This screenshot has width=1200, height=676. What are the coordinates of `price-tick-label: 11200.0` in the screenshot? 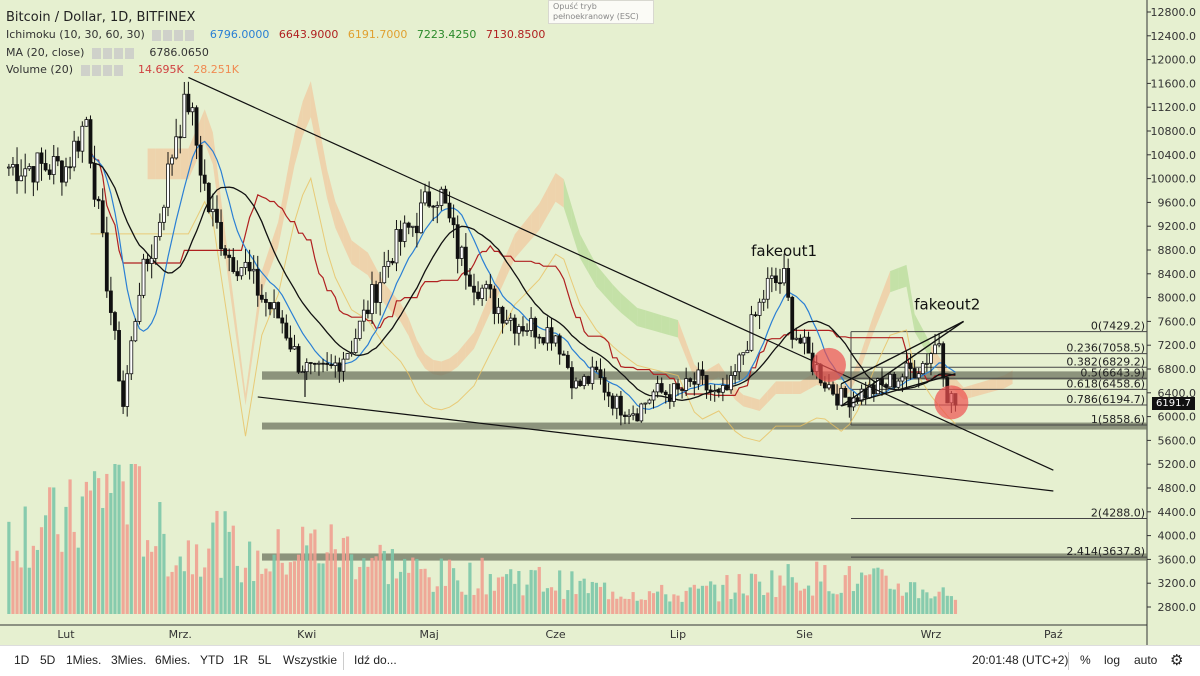 It's located at (1174, 107).